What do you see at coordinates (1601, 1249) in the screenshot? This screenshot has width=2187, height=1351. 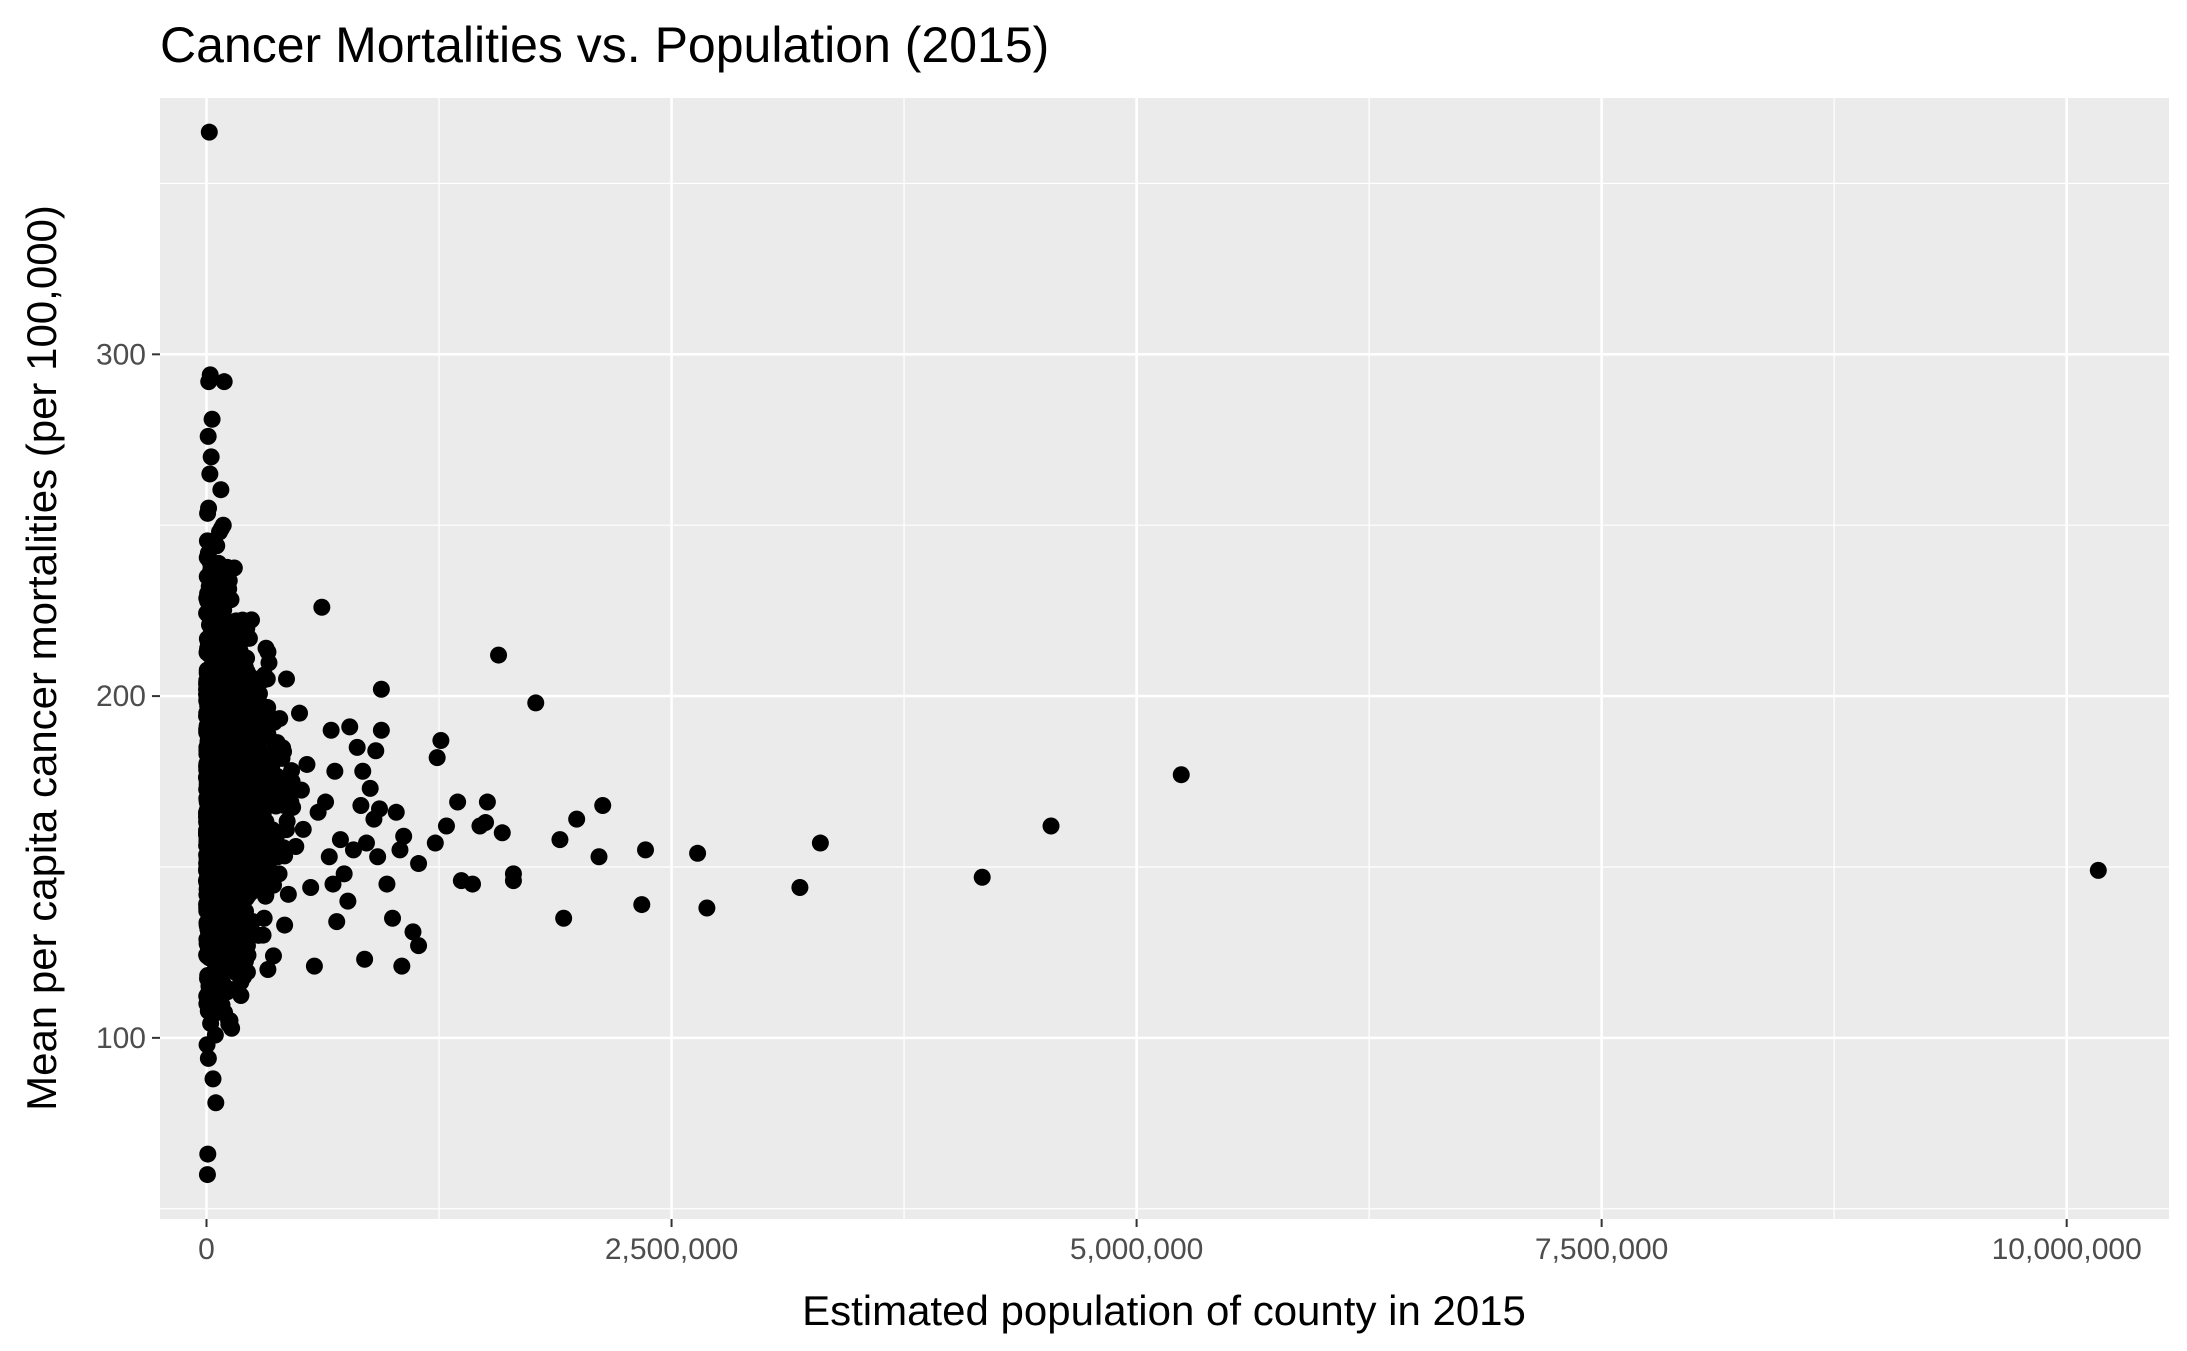 I see `x-tick-label: 7,500,000` at bounding box center [1601, 1249].